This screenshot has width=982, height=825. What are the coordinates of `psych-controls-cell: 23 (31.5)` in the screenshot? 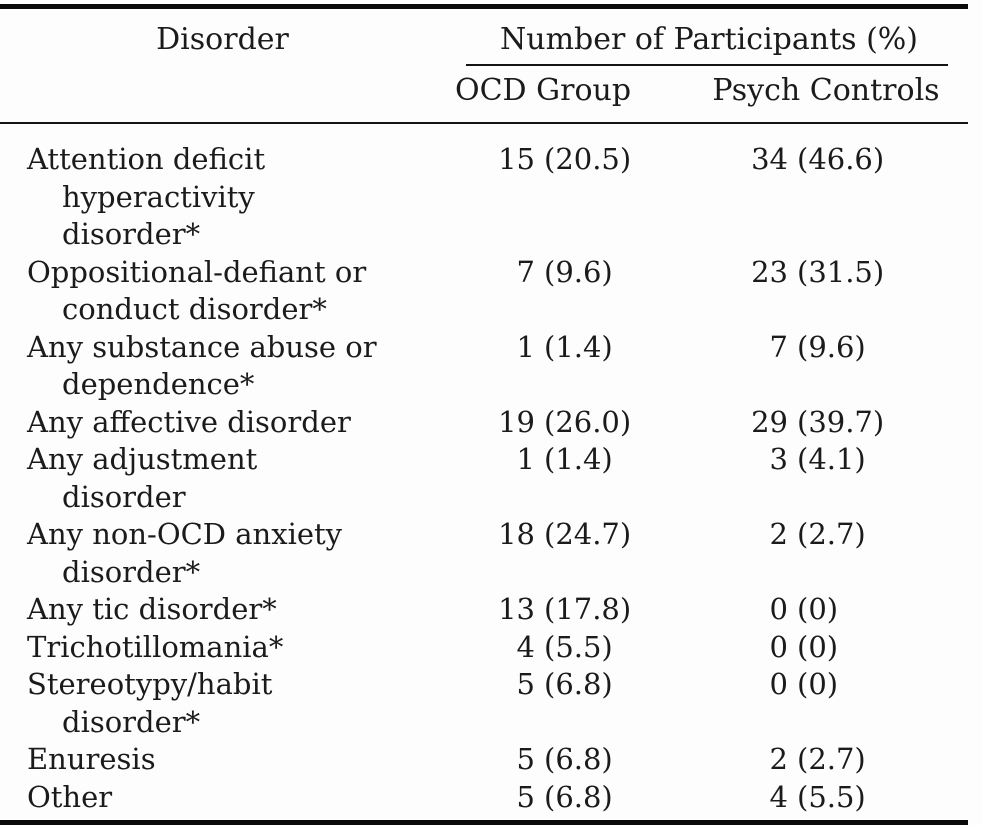 It's located at (794, 273).